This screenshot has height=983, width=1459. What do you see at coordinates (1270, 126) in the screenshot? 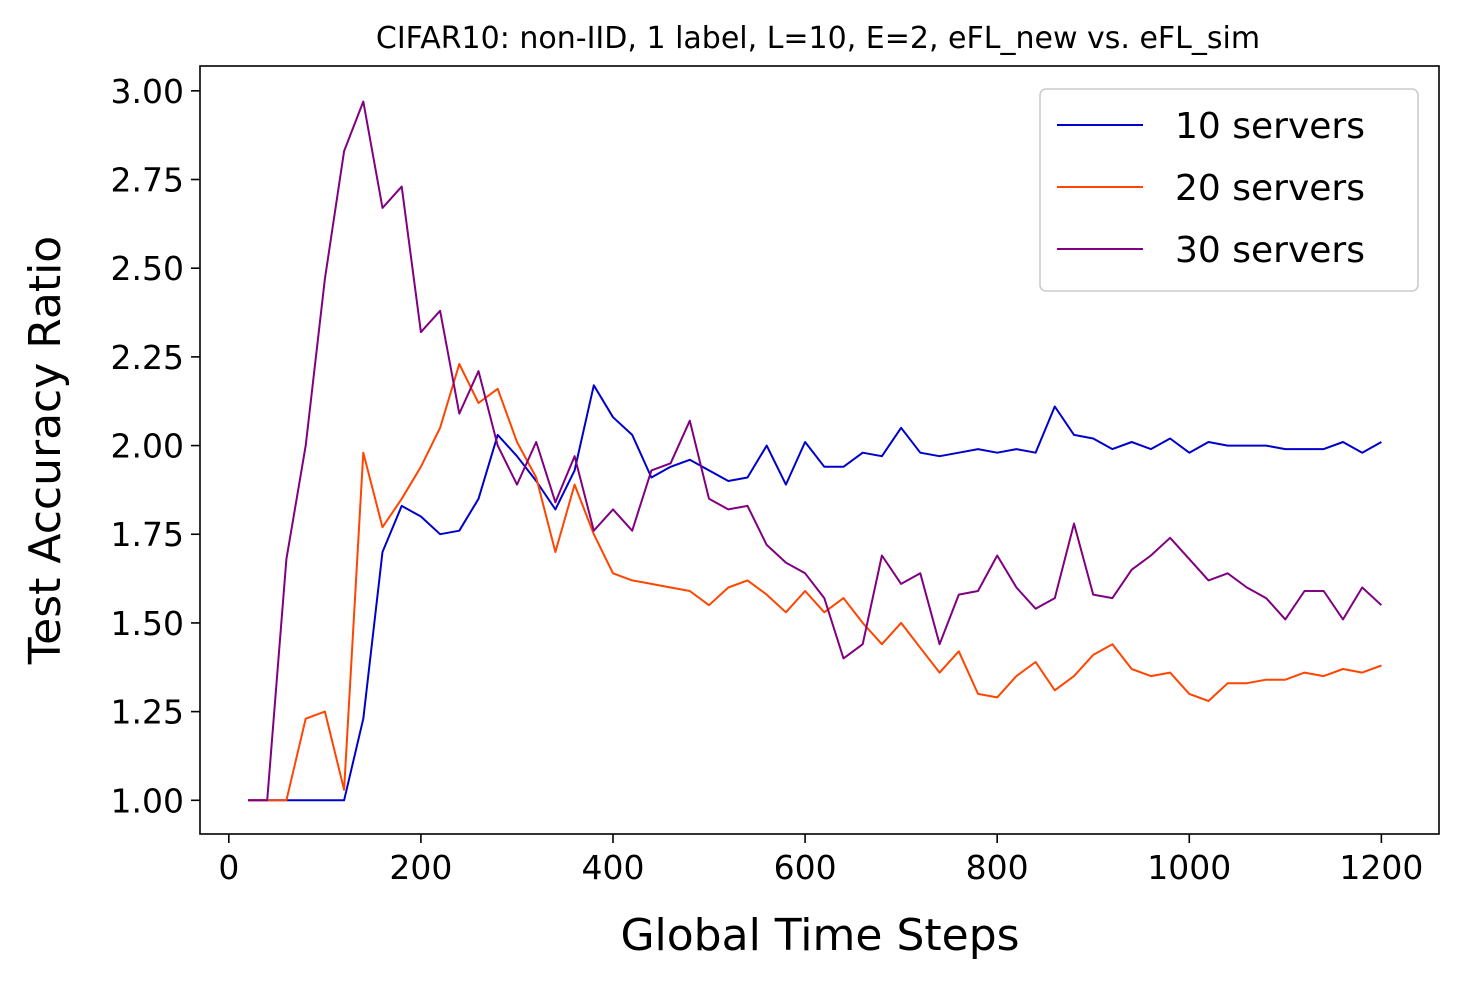
I see `legend-label-1: 10 servers` at bounding box center [1270, 126].